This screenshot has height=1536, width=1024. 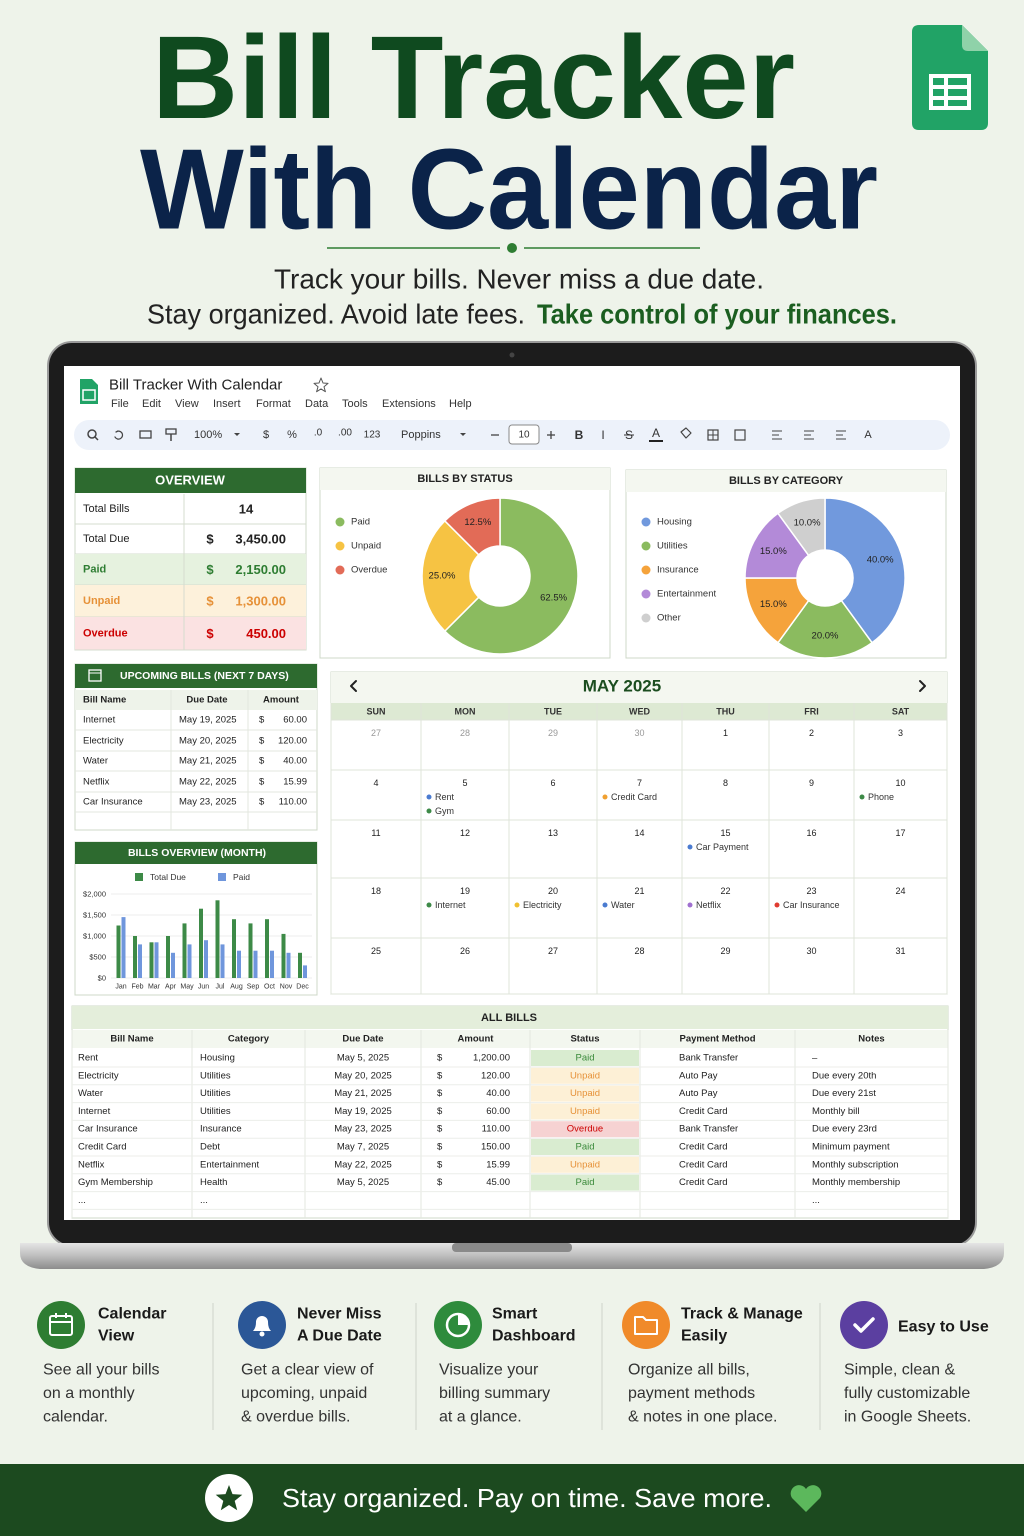 I want to click on due-date: May 22, 2025, so click(x=363, y=1164).